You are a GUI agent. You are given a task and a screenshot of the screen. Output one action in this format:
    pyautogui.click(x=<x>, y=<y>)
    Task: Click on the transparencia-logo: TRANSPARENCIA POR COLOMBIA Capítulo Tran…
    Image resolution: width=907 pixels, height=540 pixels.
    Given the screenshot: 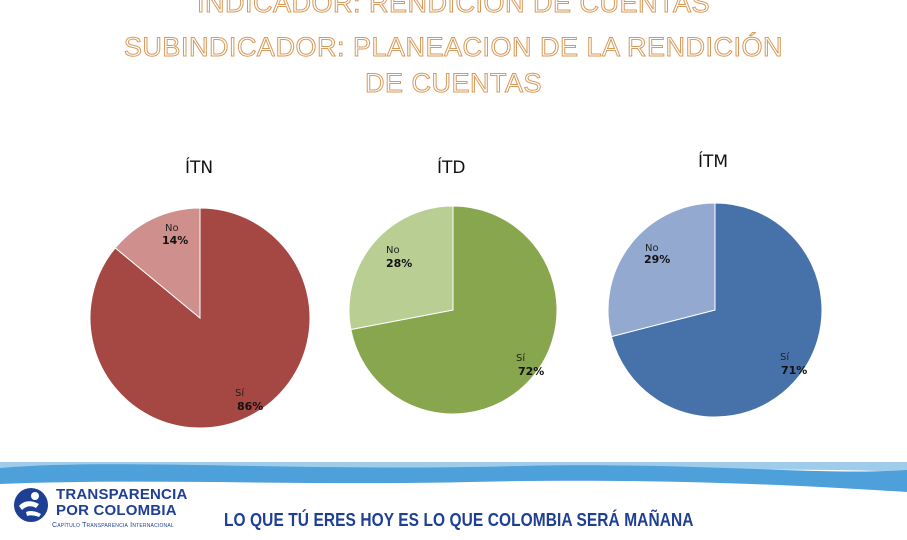 What is the action you would take?
    pyautogui.click(x=112, y=510)
    